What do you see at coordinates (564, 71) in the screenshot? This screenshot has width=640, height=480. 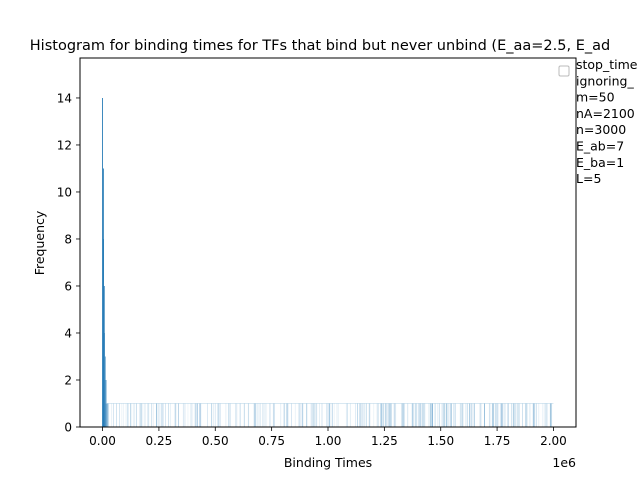 I see `legend-marker` at bounding box center [564, 71].